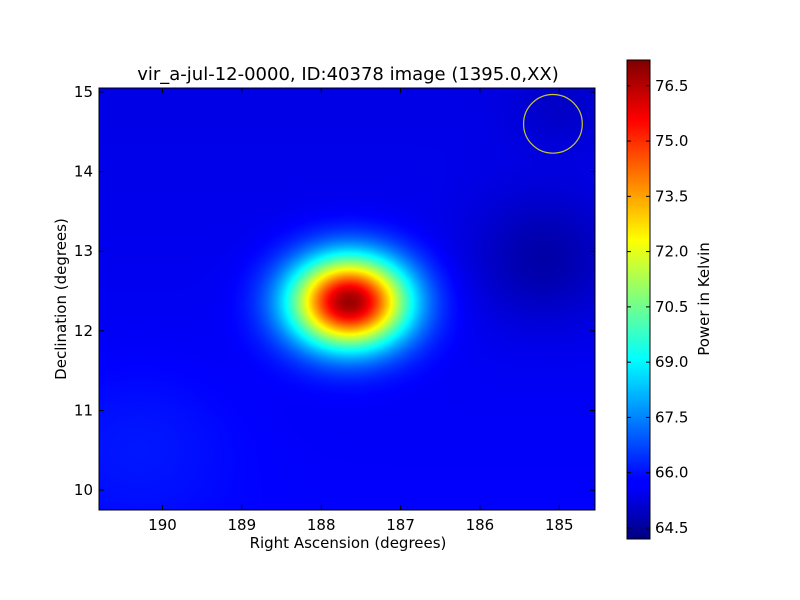  I want to click on y-tick-label: 13, so click(83, 251).